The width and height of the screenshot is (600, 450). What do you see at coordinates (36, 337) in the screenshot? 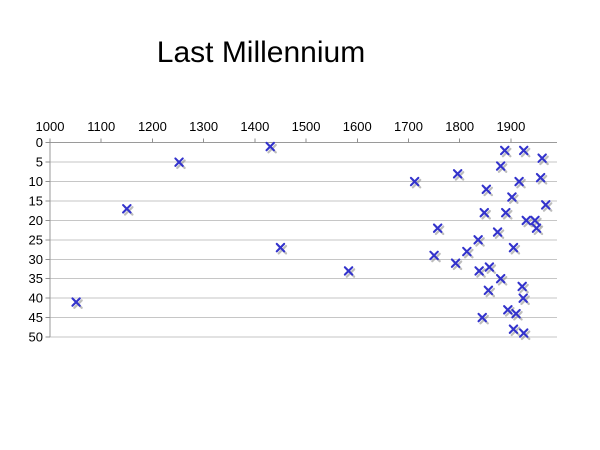
I see `y-axis-tick-label: 50` at bounding box center [36, 337].